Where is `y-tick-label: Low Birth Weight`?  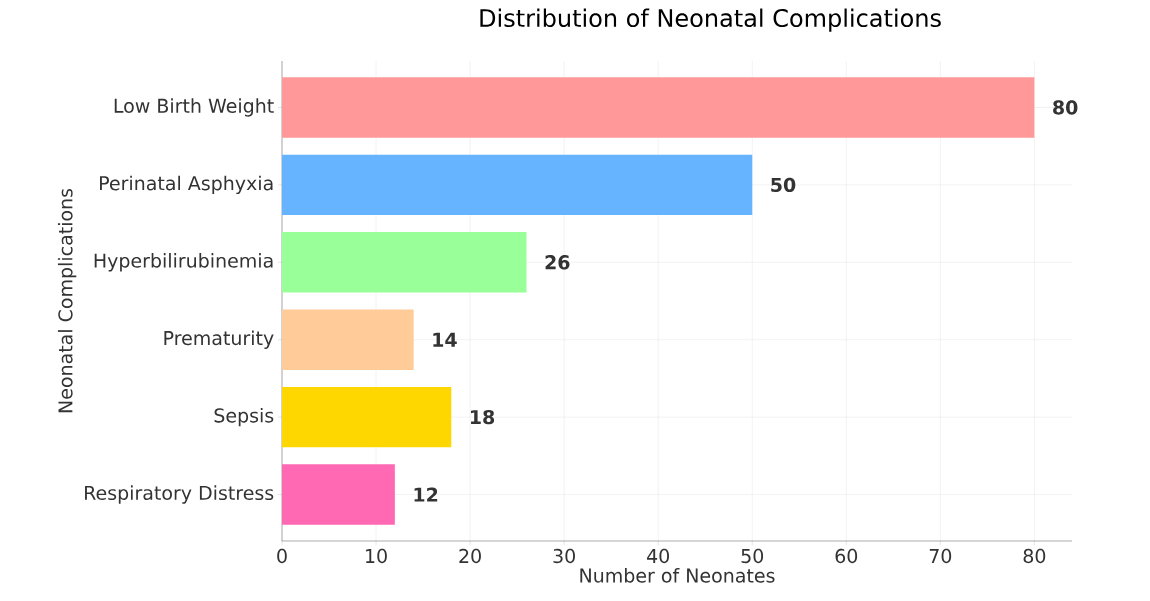 y-tick-label: Low Birth Weight is located at coordinates (194, 107).